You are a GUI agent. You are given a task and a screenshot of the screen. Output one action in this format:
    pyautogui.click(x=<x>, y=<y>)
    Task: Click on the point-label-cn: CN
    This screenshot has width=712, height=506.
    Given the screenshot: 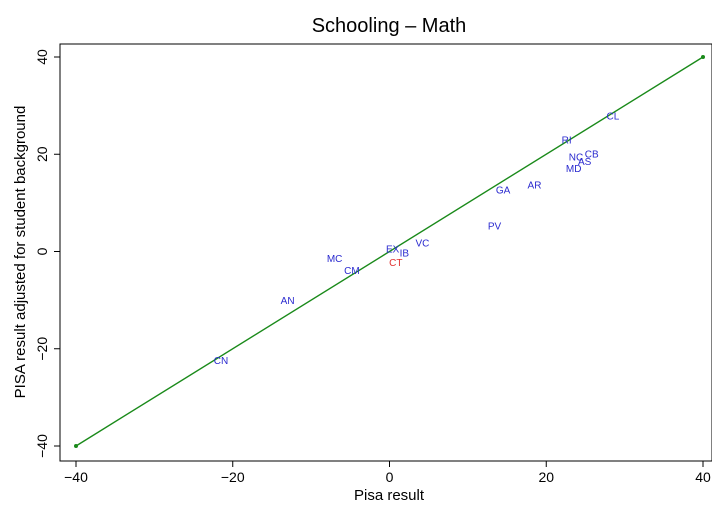 What is the action you would take?
    pyautogui.click(x=221, y=361)
    